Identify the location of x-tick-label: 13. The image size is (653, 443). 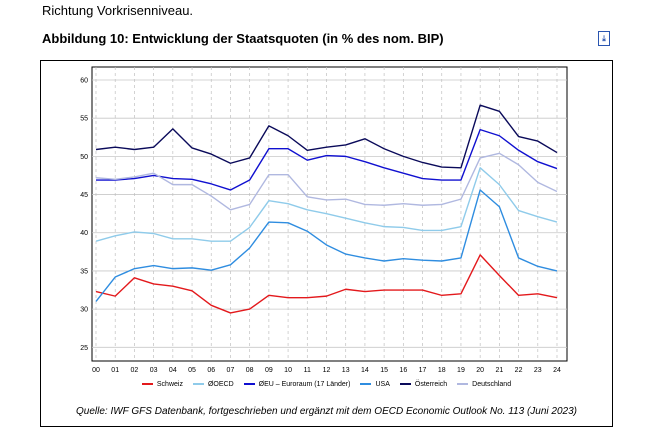
(346, 370).